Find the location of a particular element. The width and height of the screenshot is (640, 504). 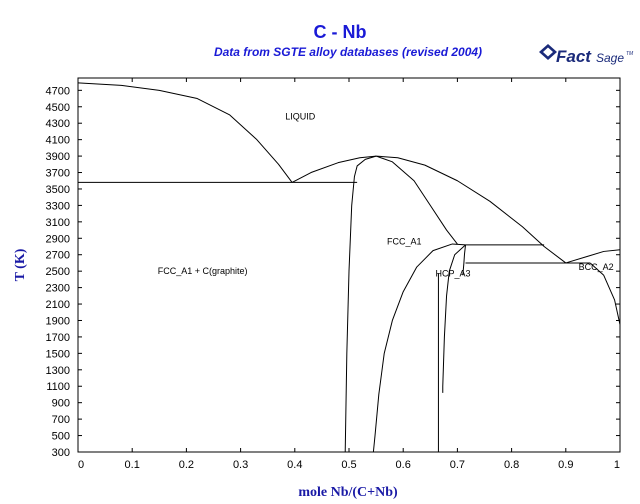

factsage-logo-light: Sage is located at coordinates (610, 58).